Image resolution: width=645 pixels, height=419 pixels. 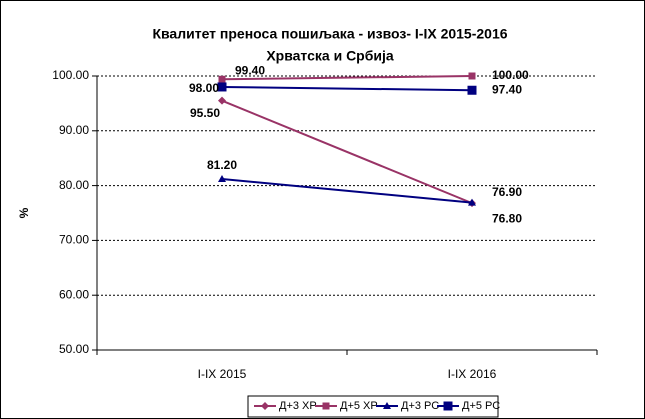 What do you see at coordinates (222, 374) in the screenshot?
I see `x-tick-label: I-IX 2015` at bounding box center [222, 374].